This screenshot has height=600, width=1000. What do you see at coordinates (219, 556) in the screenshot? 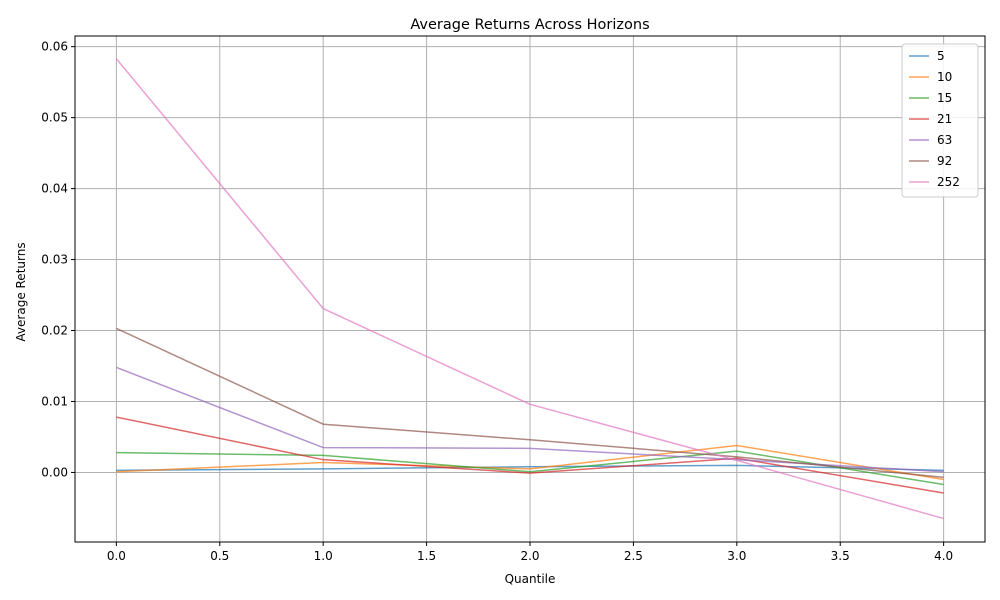
I see `x-tick-label: 0.5` at bounding box center [219, 556].